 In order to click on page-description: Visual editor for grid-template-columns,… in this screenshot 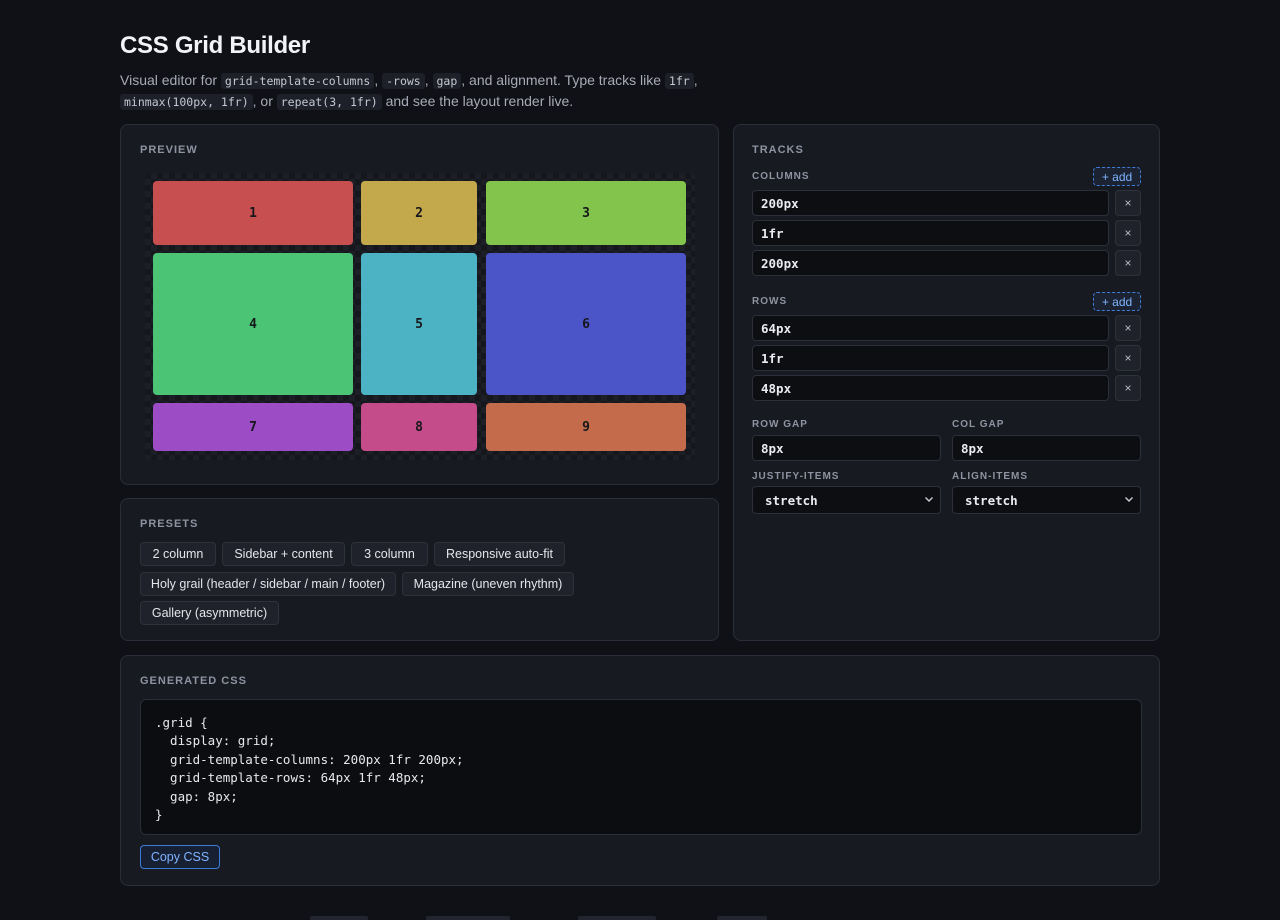, I will do `click(409, 91)`.